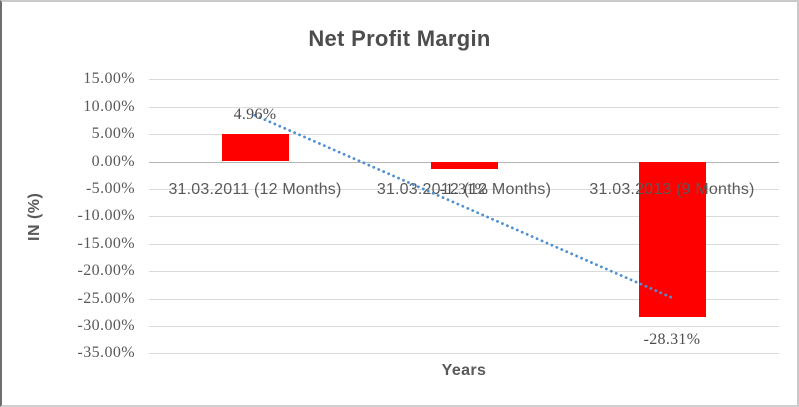  Describe the element at coordinates (672, 189) in the screenshot. I see `category-label-3: 31.03.2013 (9 Months)` at that location.